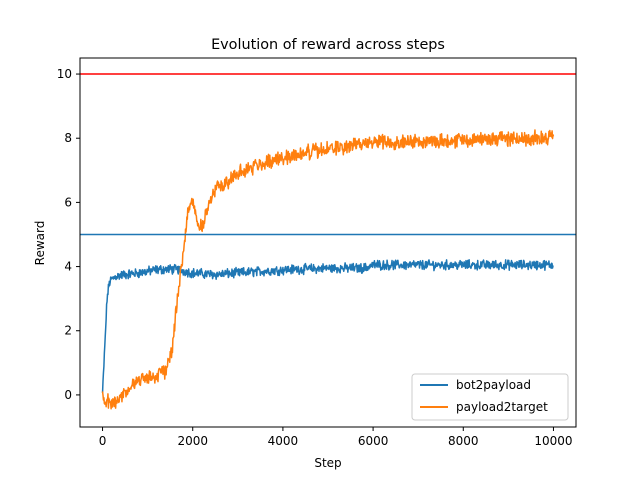 Image resolution: width=640 pixels, height=480 pixels. What do you see at coordinates (373, 441) in the screenshot?
I see `x-tick-label: 6000` at bounding box center [373, 441].